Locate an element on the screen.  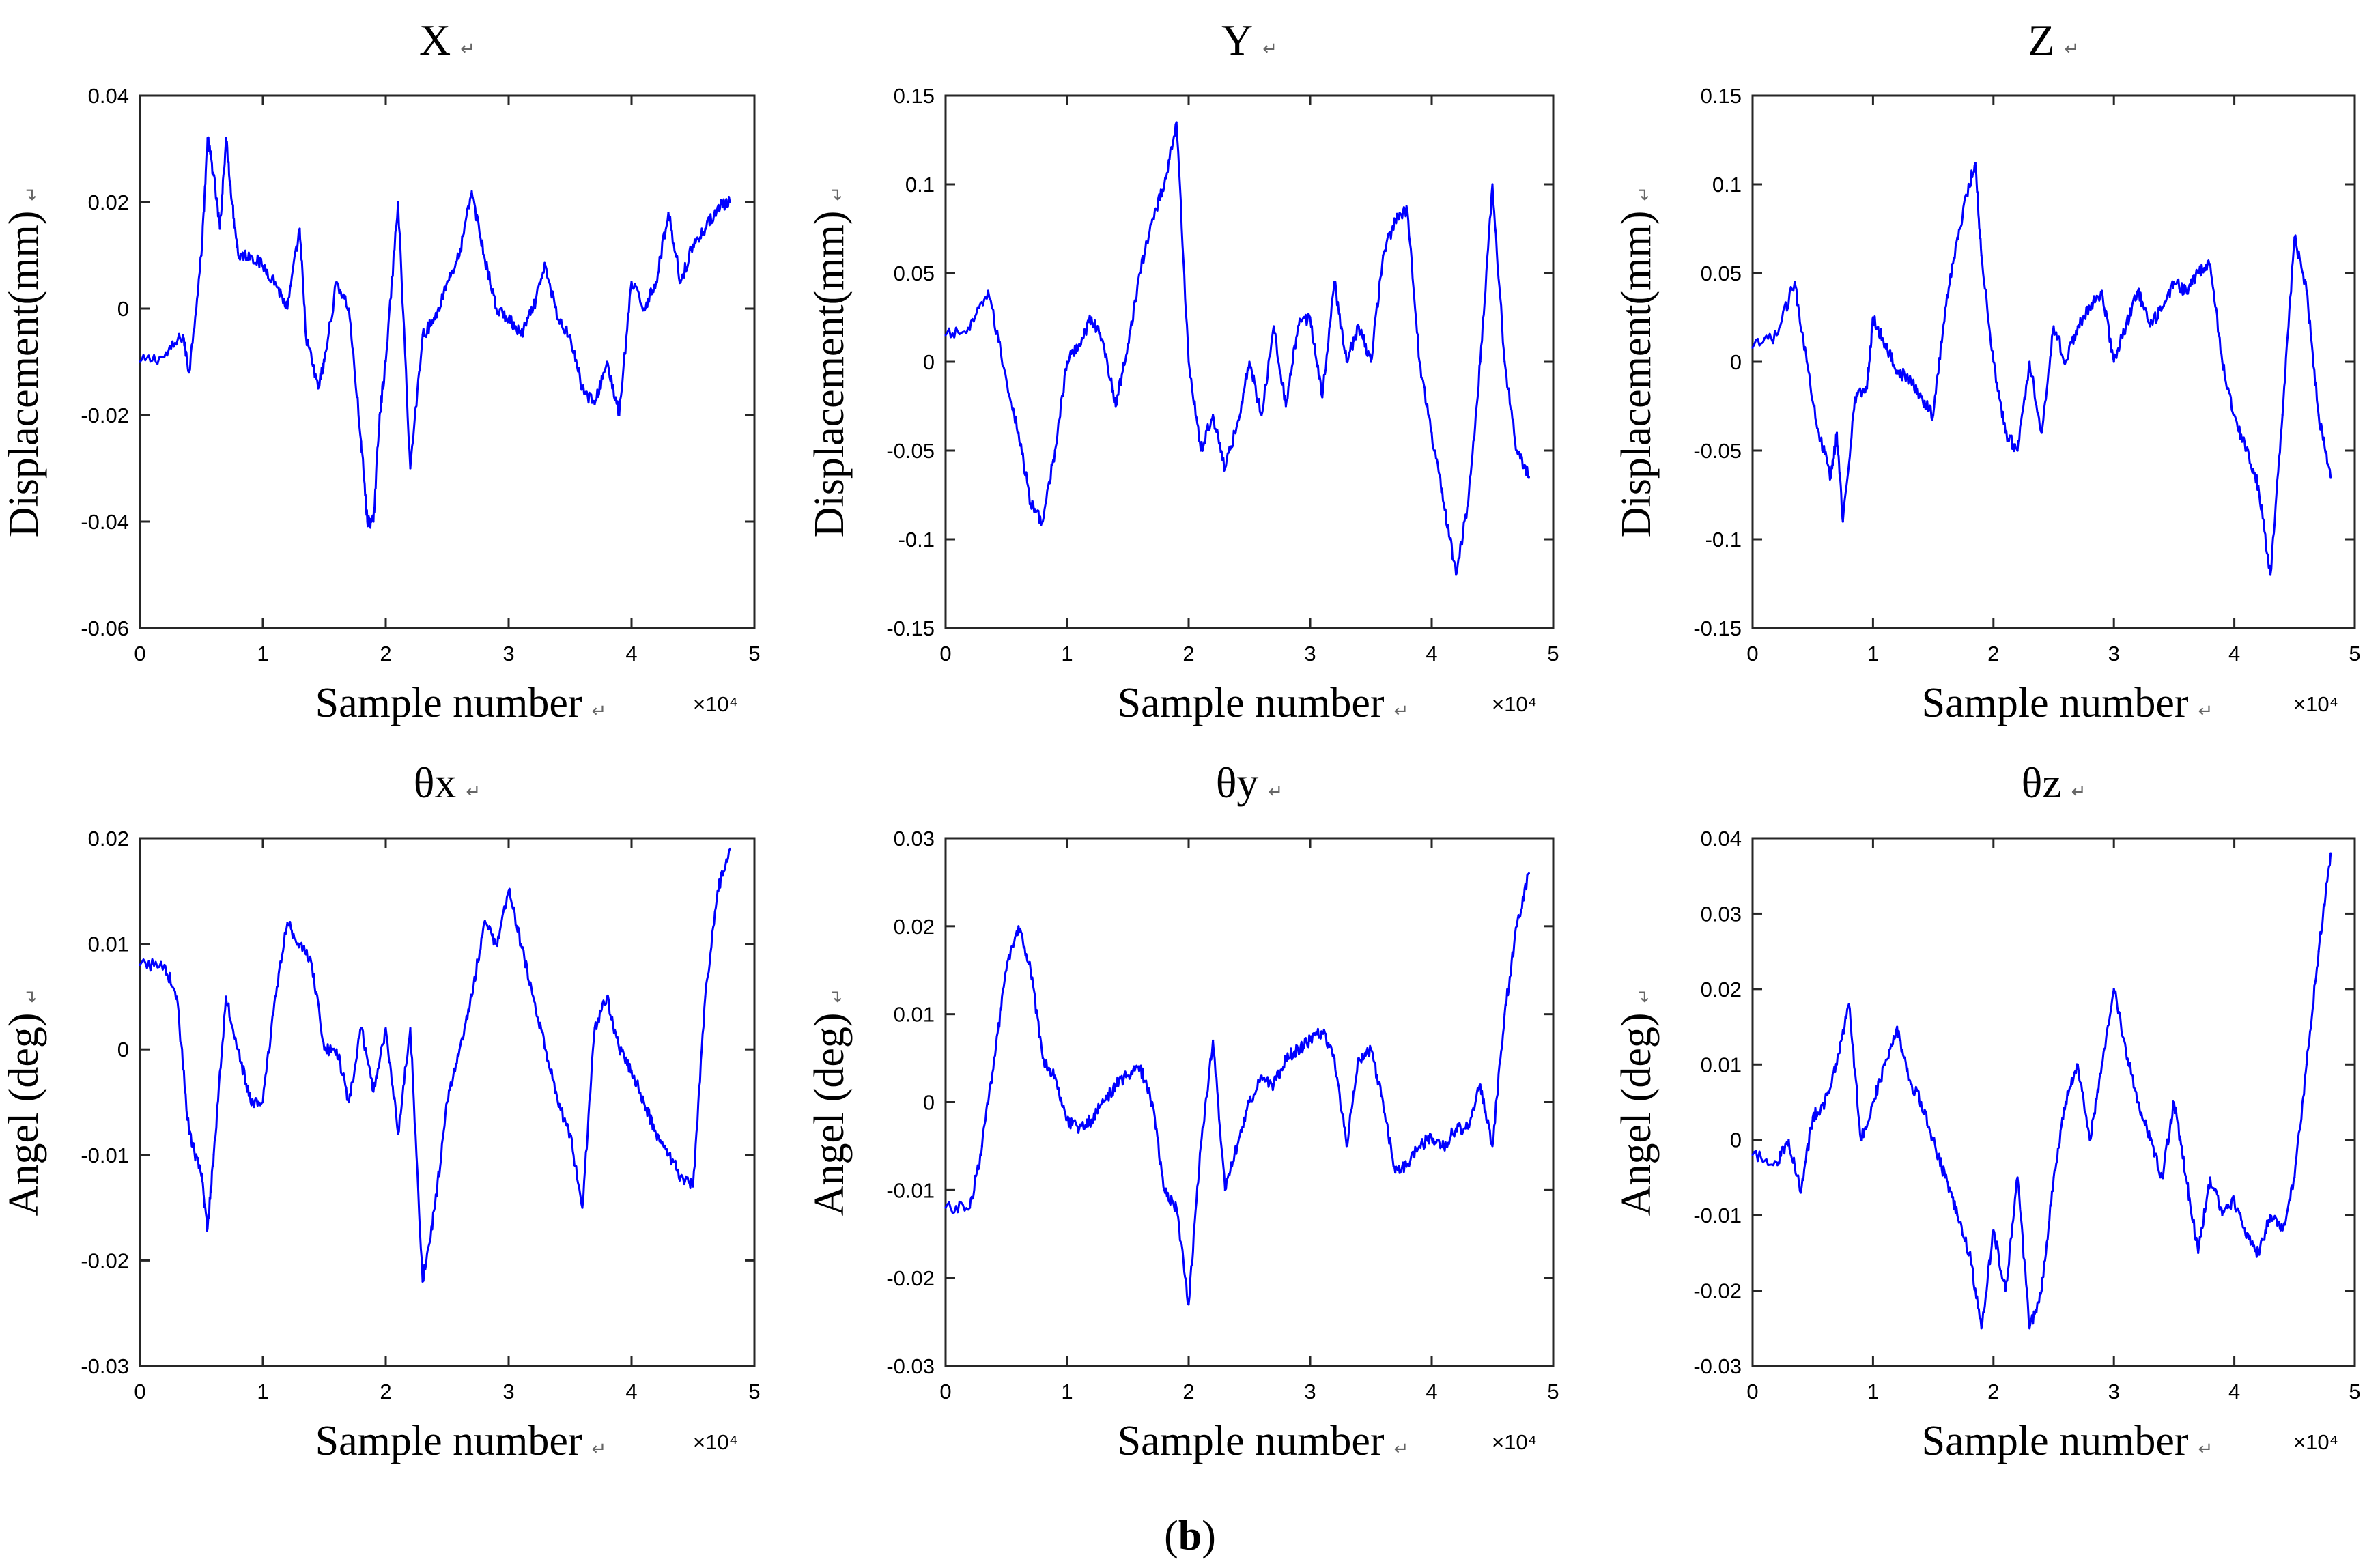
chart-title: X ↵ is located at coordinates (447, 40).